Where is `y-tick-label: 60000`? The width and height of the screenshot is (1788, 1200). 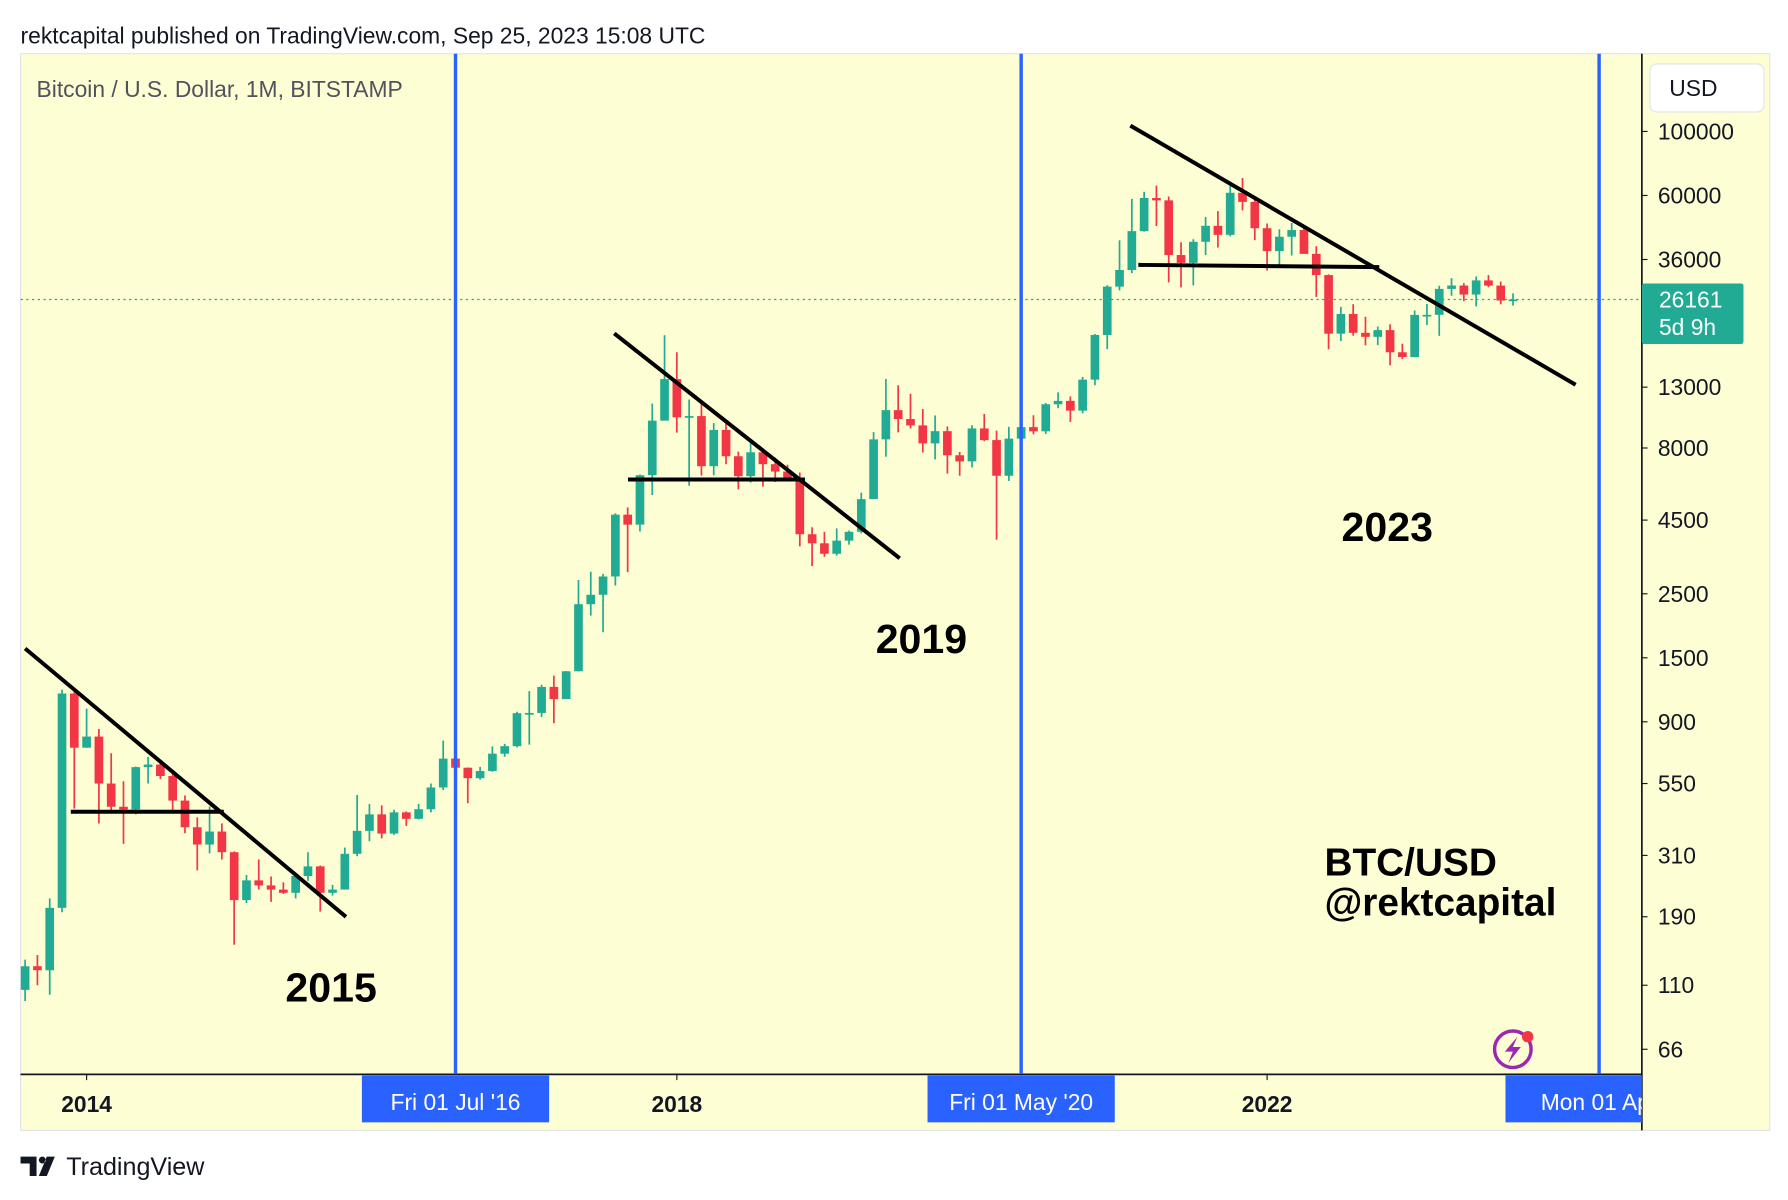 y-tick-label: 60000 is located at coordinates (1689, 195).